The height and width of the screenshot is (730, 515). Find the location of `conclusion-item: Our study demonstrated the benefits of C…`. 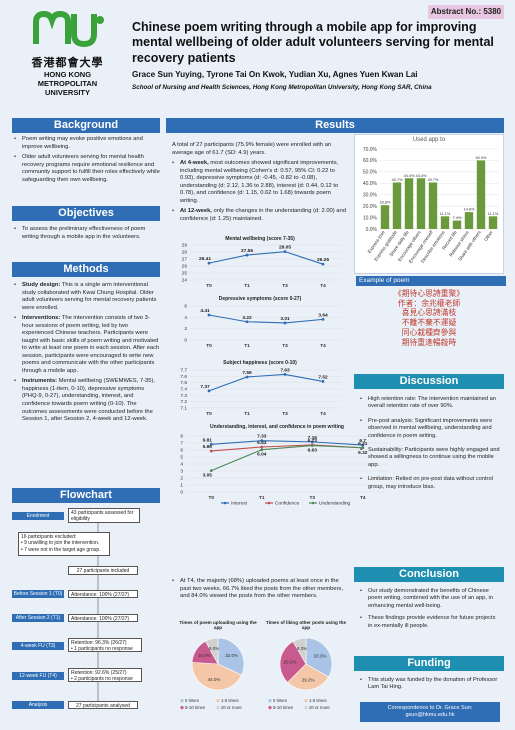

conclusion-item: Our study demonstrated the benefits of C… is located at coordinates (430, 599).